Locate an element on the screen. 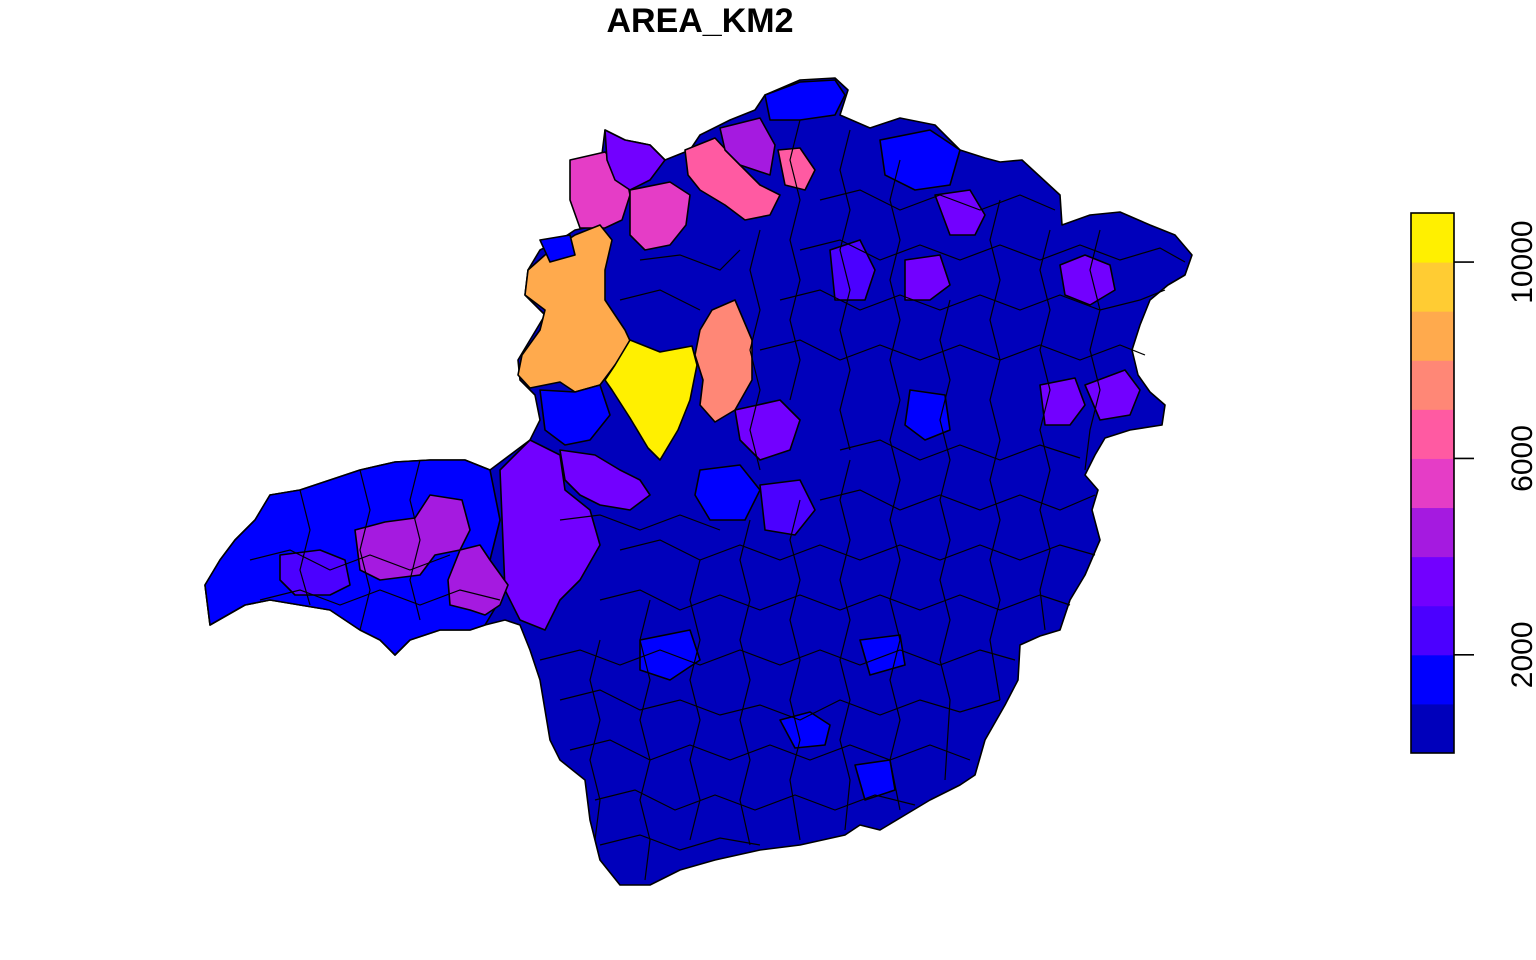 The height and width of the screenshot is (960, 1536). region-north-purple is located at coordinates (635, 160).